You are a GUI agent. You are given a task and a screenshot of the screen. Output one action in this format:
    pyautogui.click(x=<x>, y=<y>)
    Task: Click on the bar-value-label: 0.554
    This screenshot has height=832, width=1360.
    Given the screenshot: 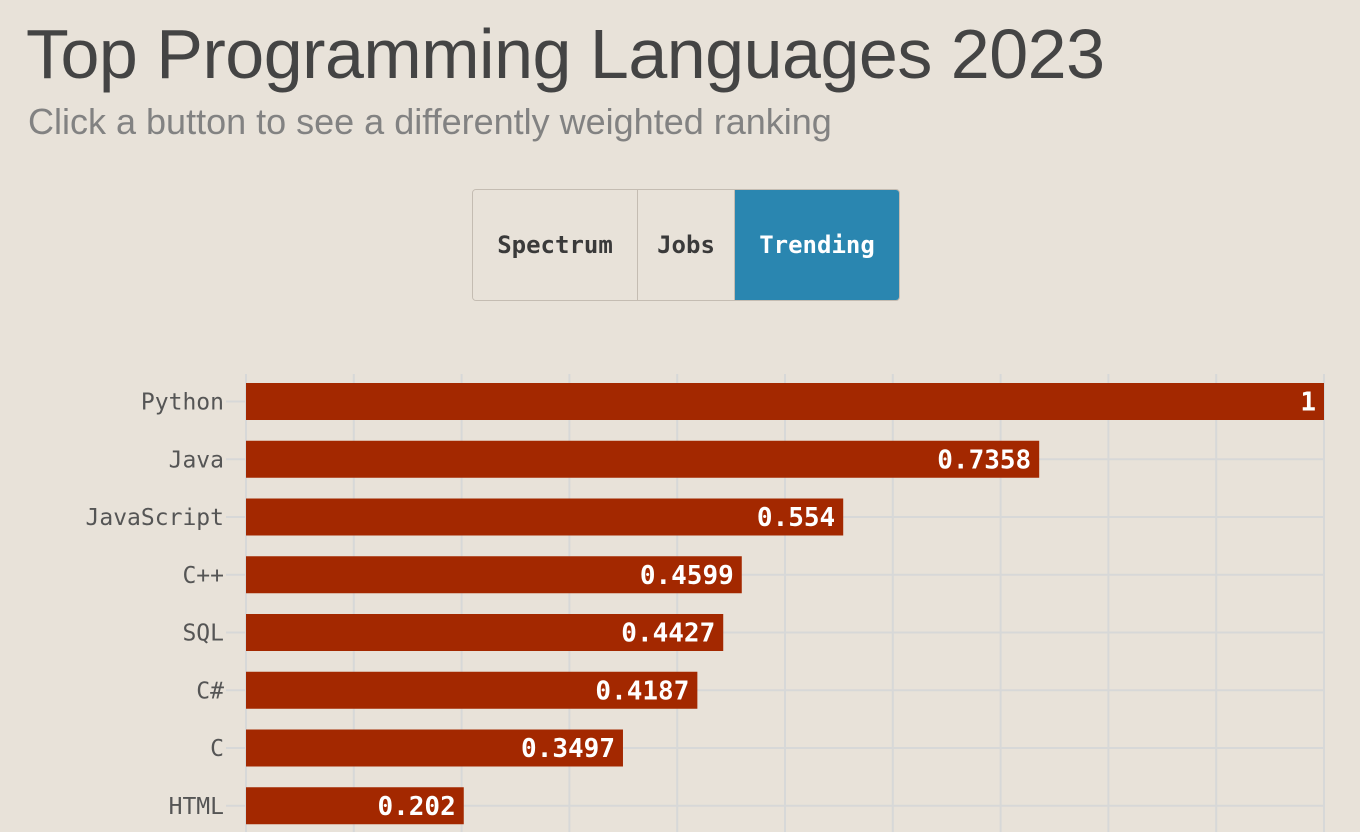 What is the action you would take?
    pyautogui.click(x=796, y=518)
    